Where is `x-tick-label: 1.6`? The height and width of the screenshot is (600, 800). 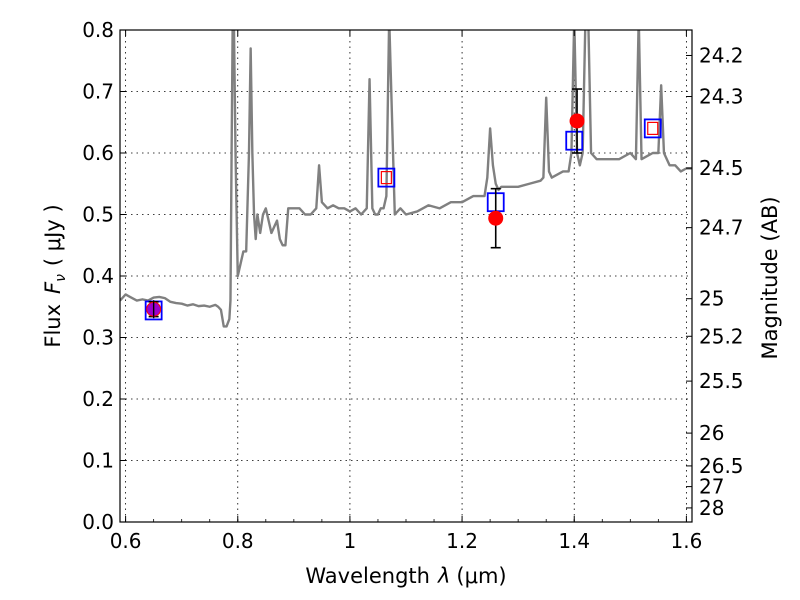
x-tick-label: 1.6 is located at coordinates (686, 541).